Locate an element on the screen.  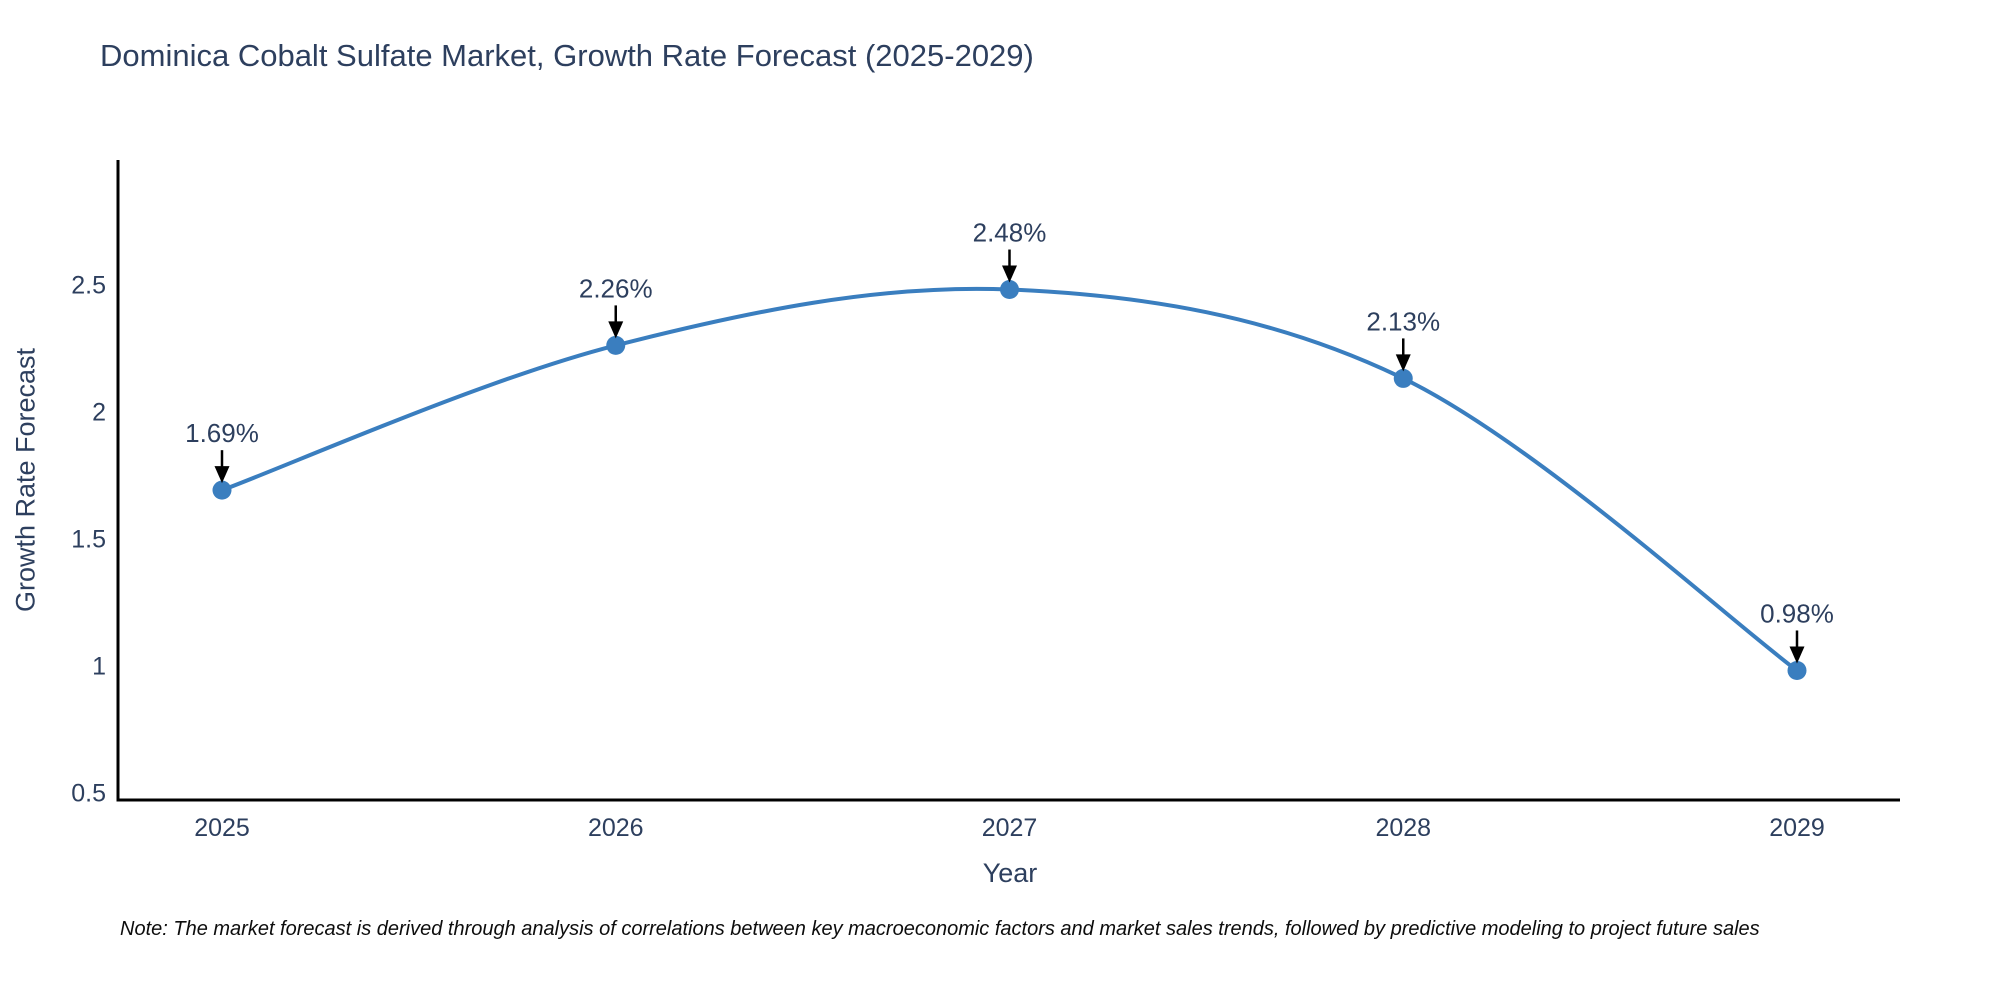
y-tick-label: 1.5 is located at coordinates (88, 539).